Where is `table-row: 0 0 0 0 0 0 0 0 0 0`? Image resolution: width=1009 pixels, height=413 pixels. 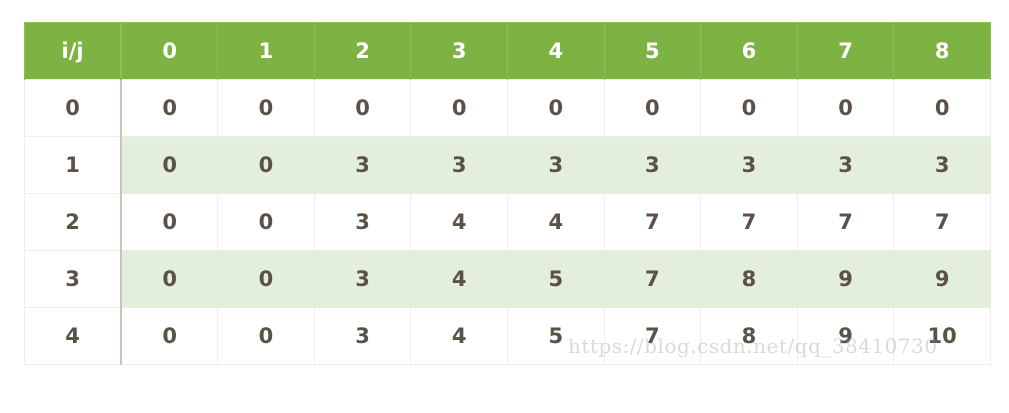 table-row: 0 0 0 0 0 0 0 0 0 0 is located at coordinates (507, 108).